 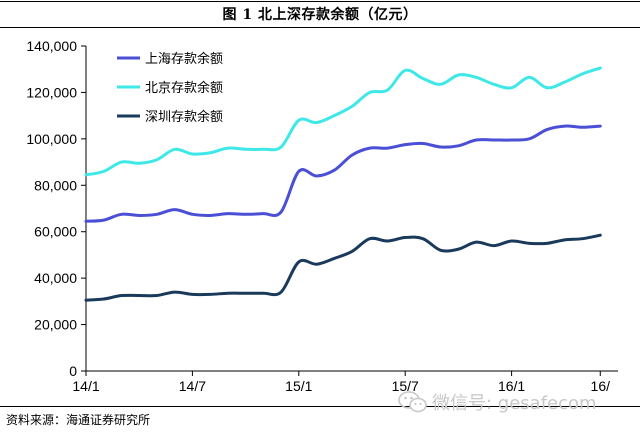 What do you see at coordinates (192, 386) in the screenshot?
I see `x-tick-label: 14/7` at bounding box center [192, 386].